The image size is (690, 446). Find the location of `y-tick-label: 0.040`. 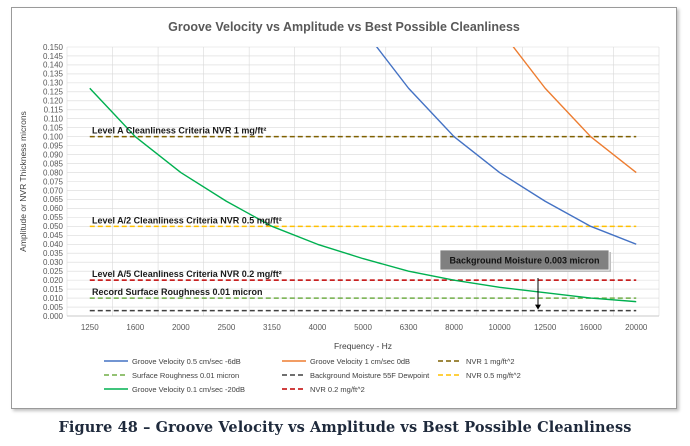

y-tick-label: 0.040 is located at coordinates (53, 244).